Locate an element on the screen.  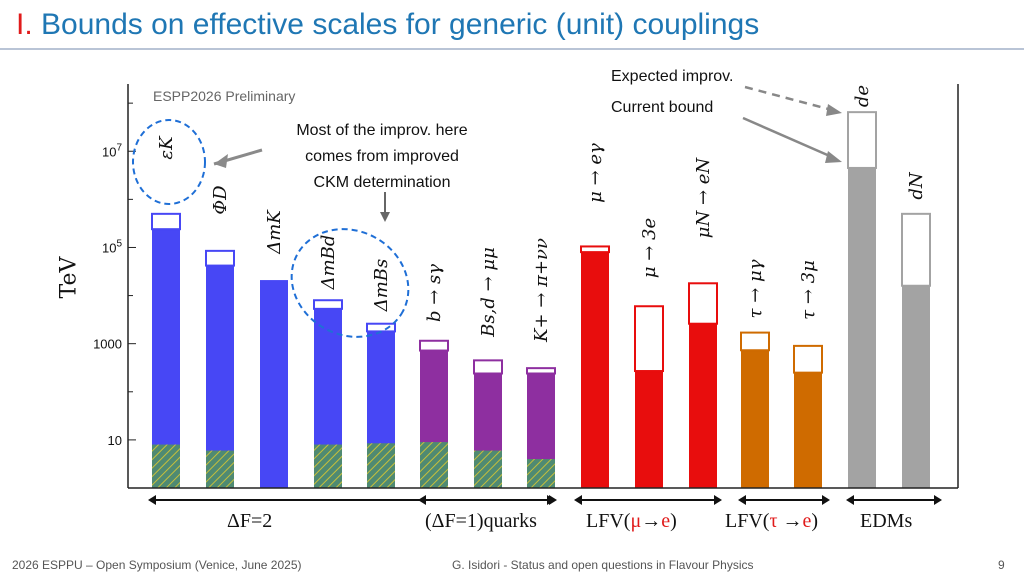
note-line: comes from improved is located at coordinates (382, 156).